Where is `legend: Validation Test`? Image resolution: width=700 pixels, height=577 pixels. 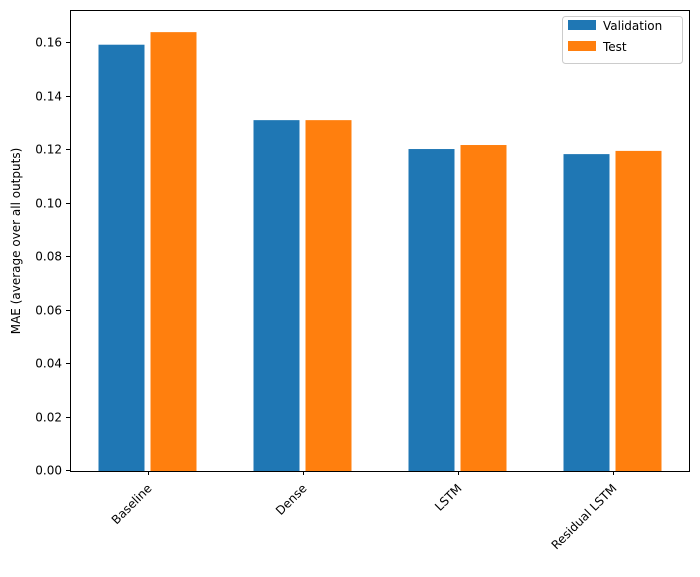 legend: Validation Test is located at coordinates (622, 40).